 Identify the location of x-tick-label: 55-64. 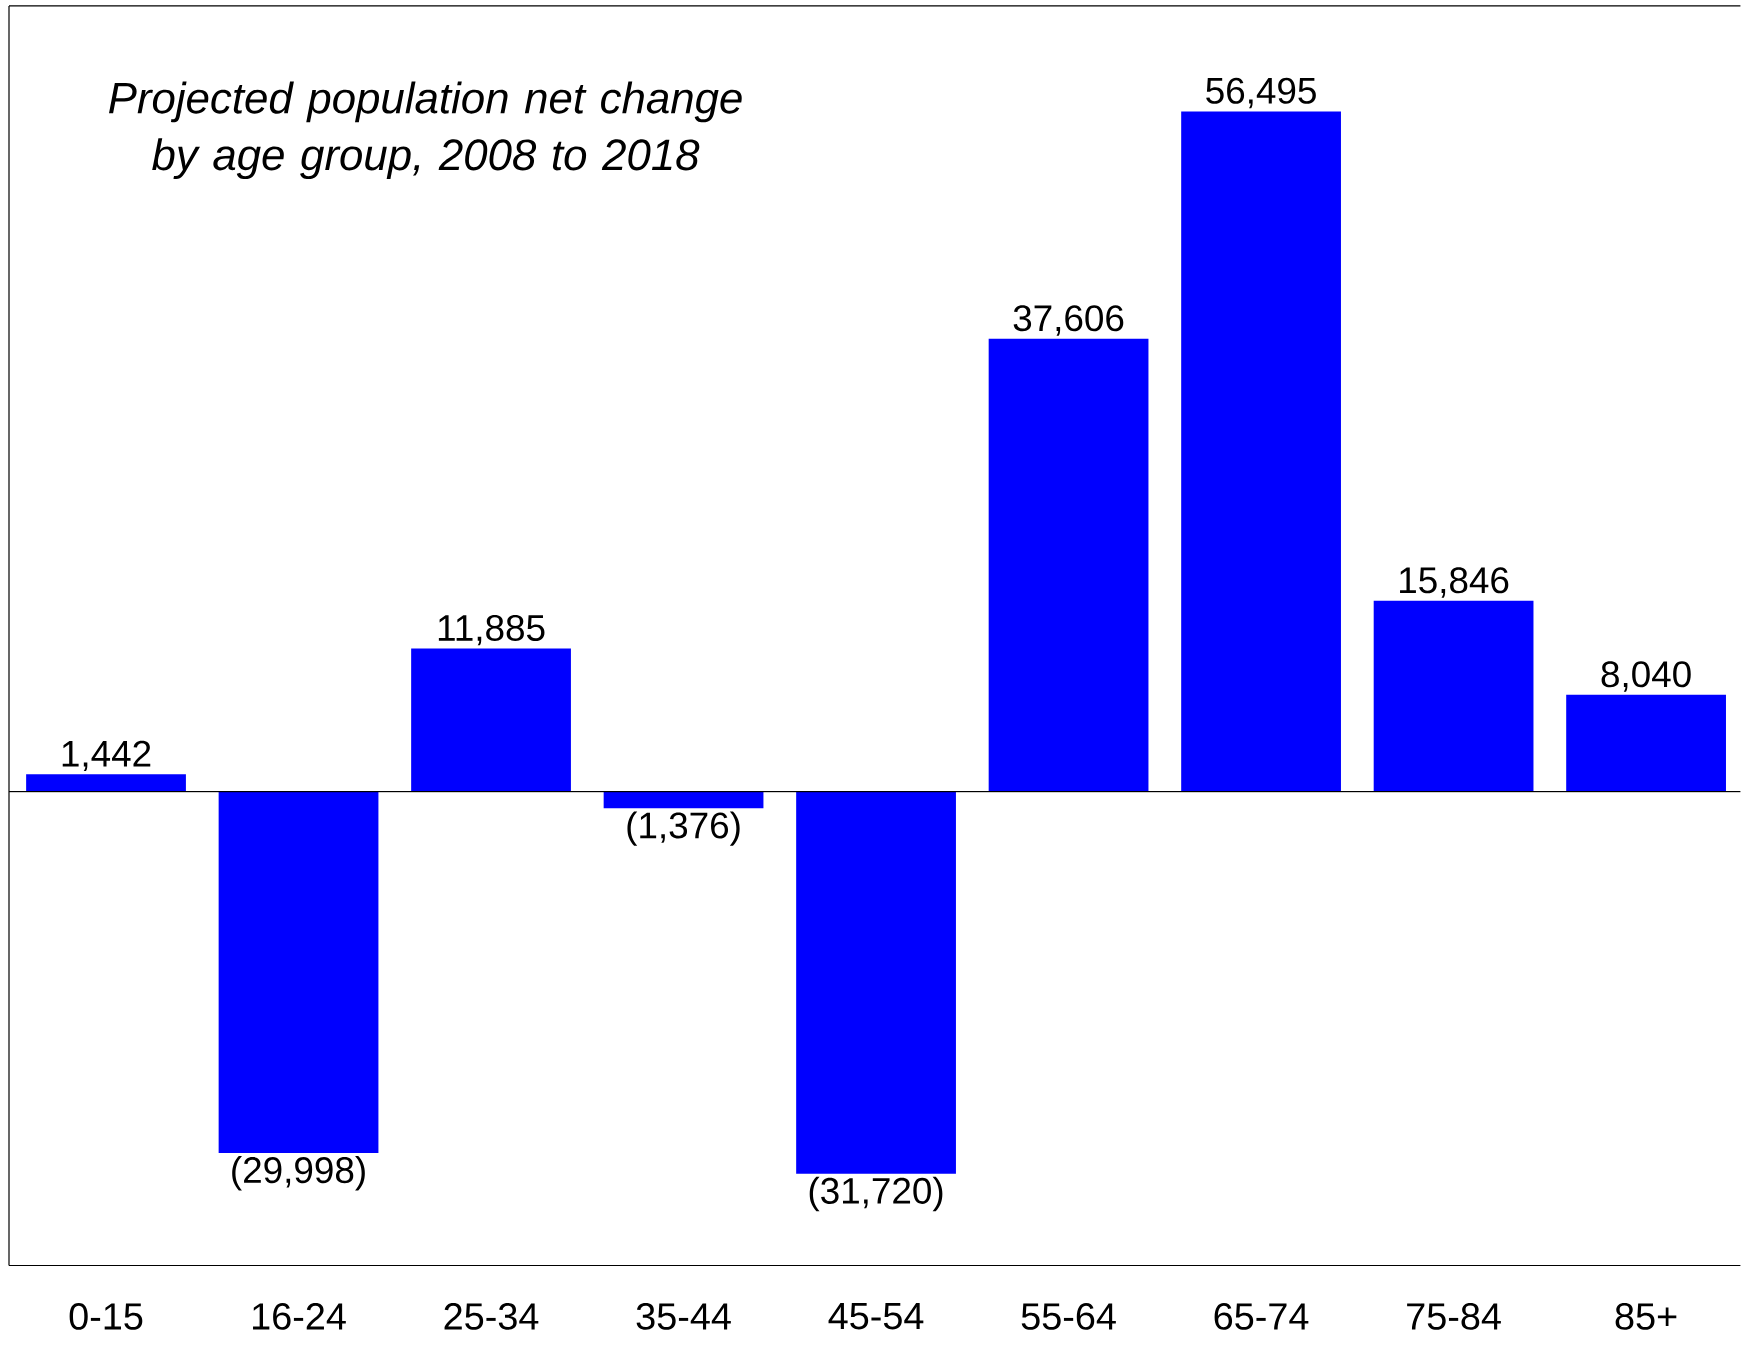
(1068, 1316).